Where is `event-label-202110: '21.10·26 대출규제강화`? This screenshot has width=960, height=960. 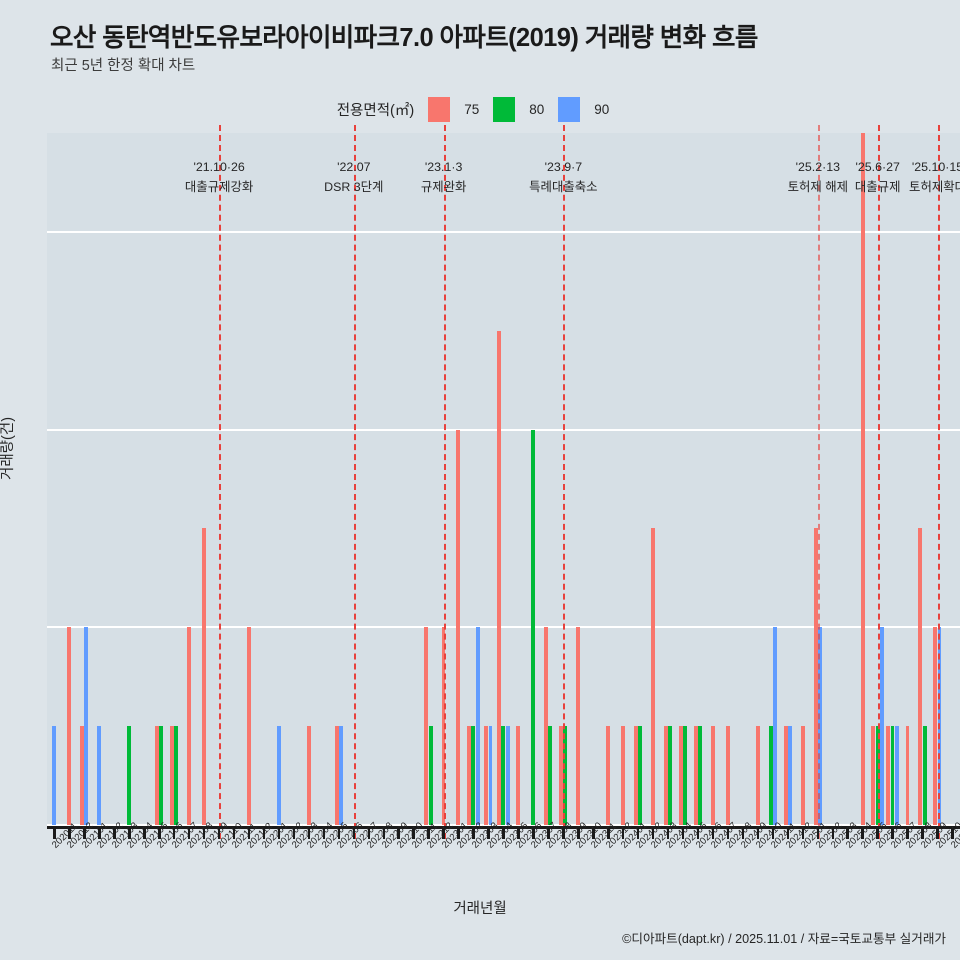
event-label-202110: '21.10·26 대출규제강화 is located at coordinates (219, 177).